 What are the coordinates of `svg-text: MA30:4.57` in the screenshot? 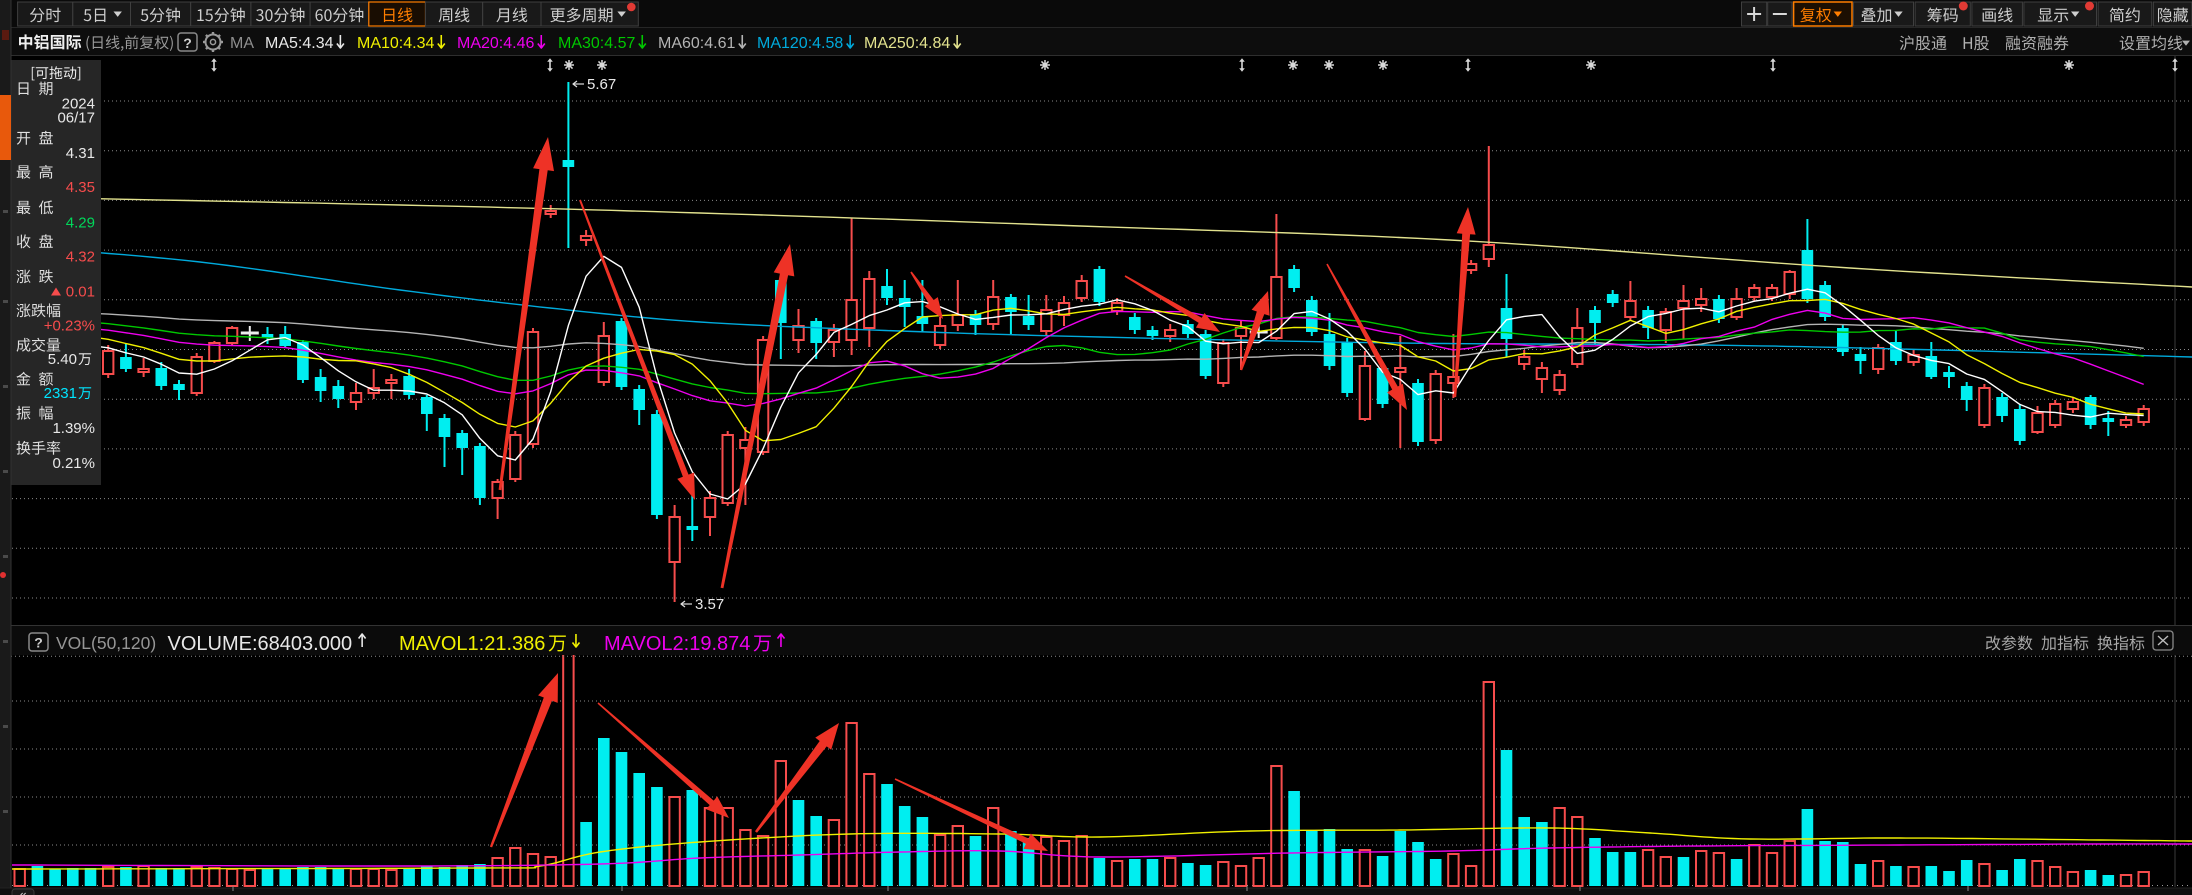 It's located at (596, 43).